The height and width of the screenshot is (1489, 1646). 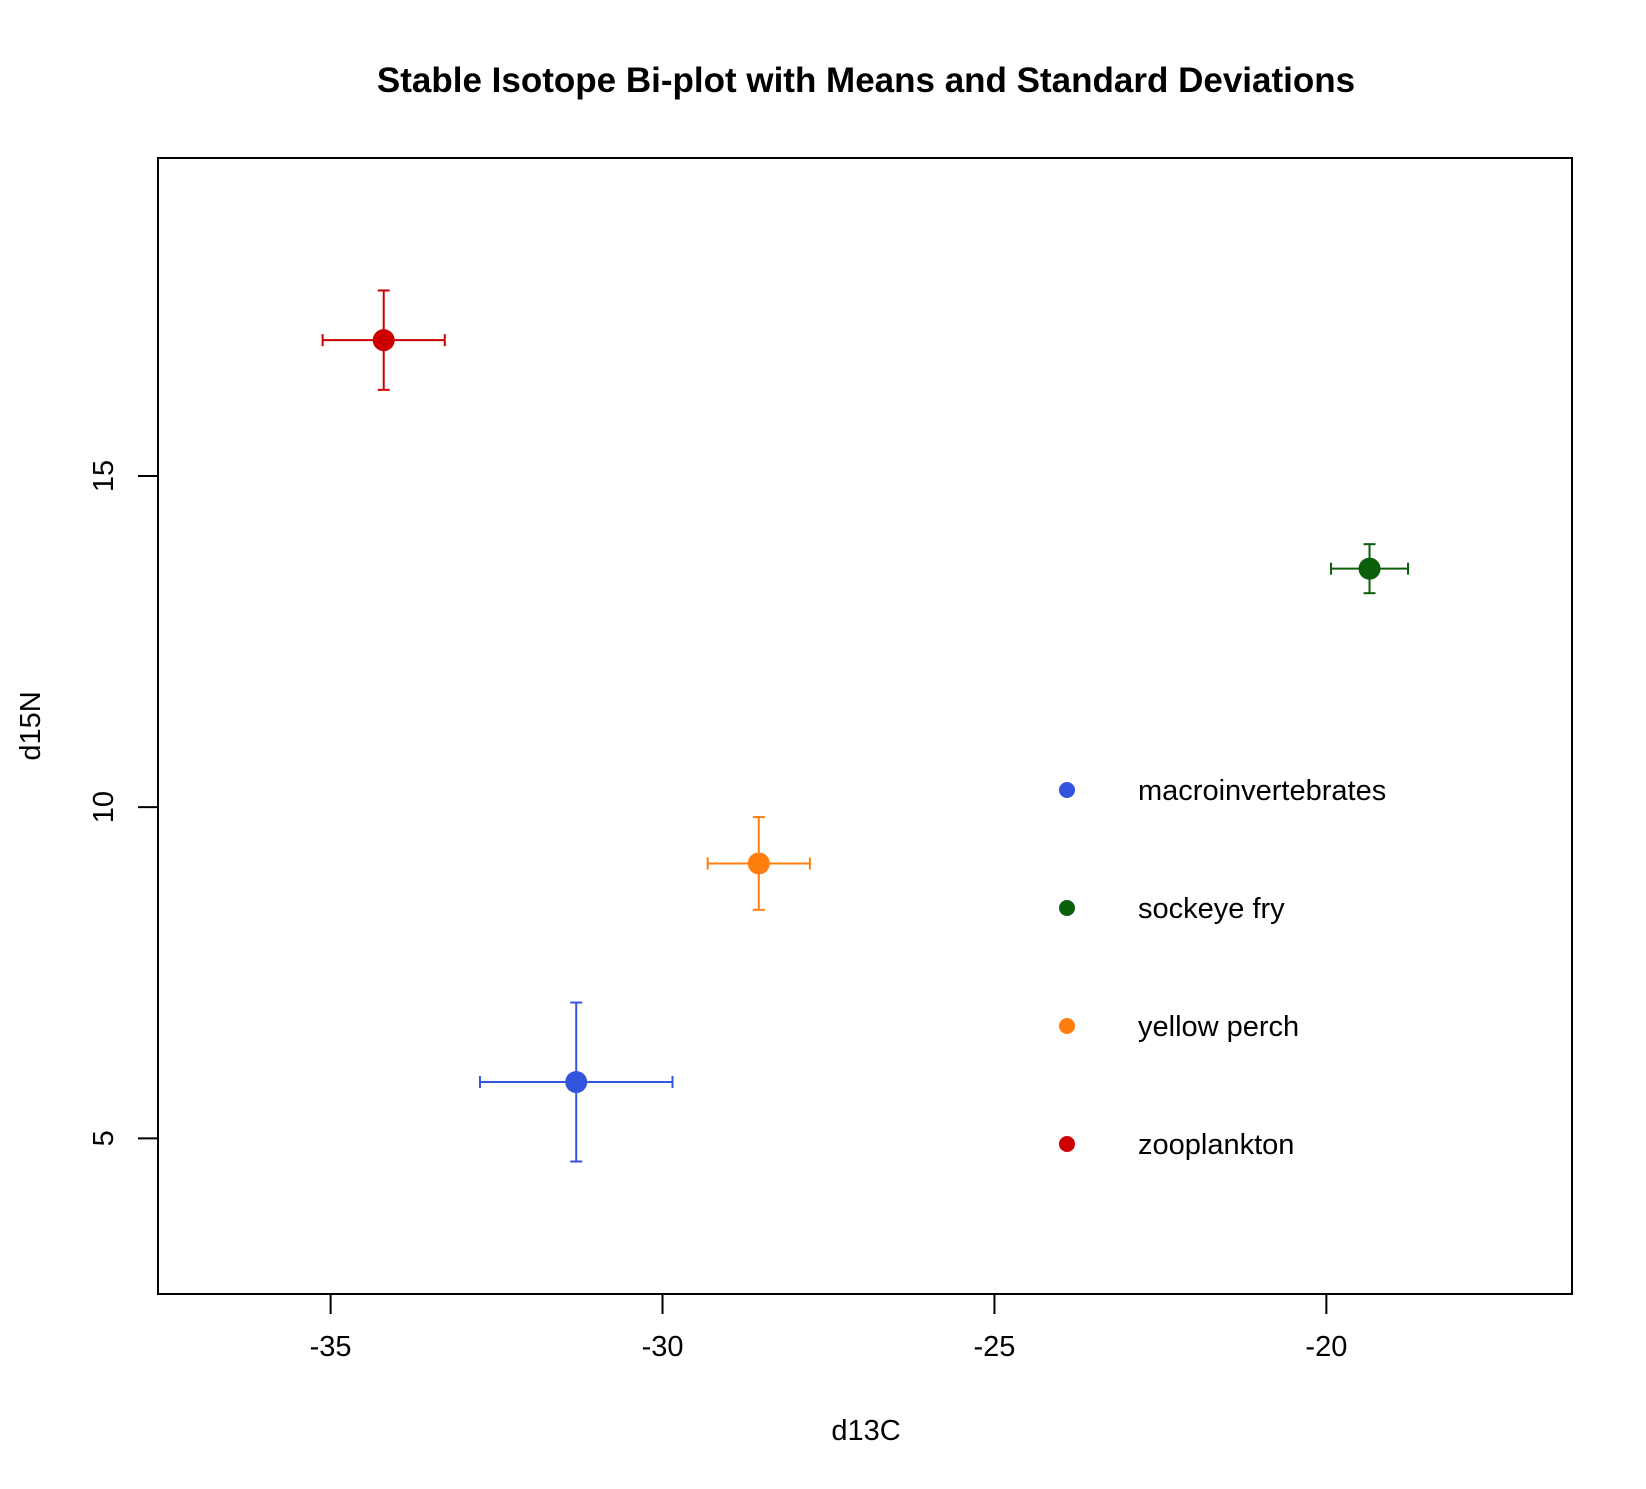 What do you see at coordinates (663, 1347) in the screenshot?
I see `x-tick-label: -30` at bounding box center [663, 1347].